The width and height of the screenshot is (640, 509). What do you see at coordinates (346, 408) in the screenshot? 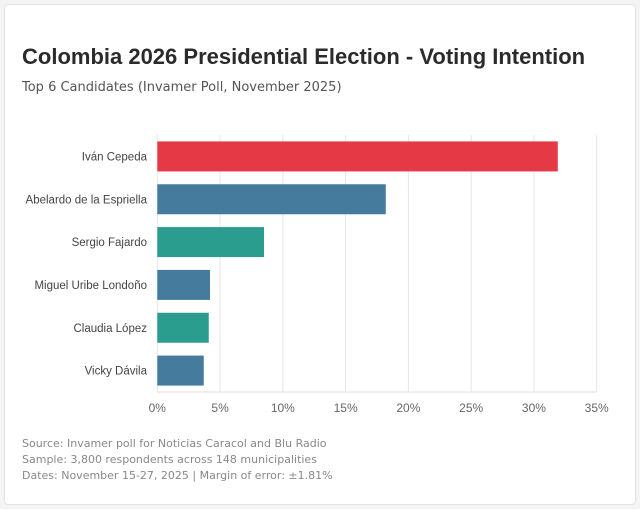
I see `x-tick-label: 15%` at bounding box center [346, 408].